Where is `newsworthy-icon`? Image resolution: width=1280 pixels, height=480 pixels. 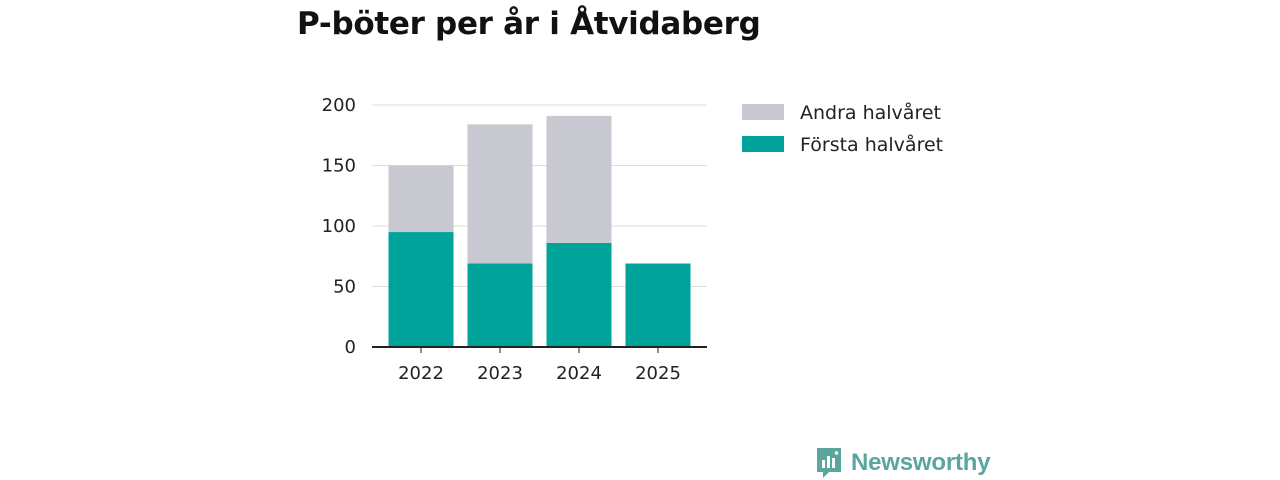 newsworthy-icon is located at coordinates (829, 463).